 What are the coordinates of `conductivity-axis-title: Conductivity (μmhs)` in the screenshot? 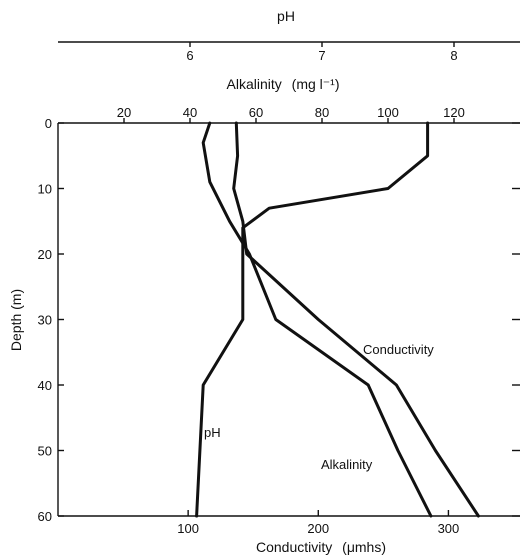 It's located at (321, 547).